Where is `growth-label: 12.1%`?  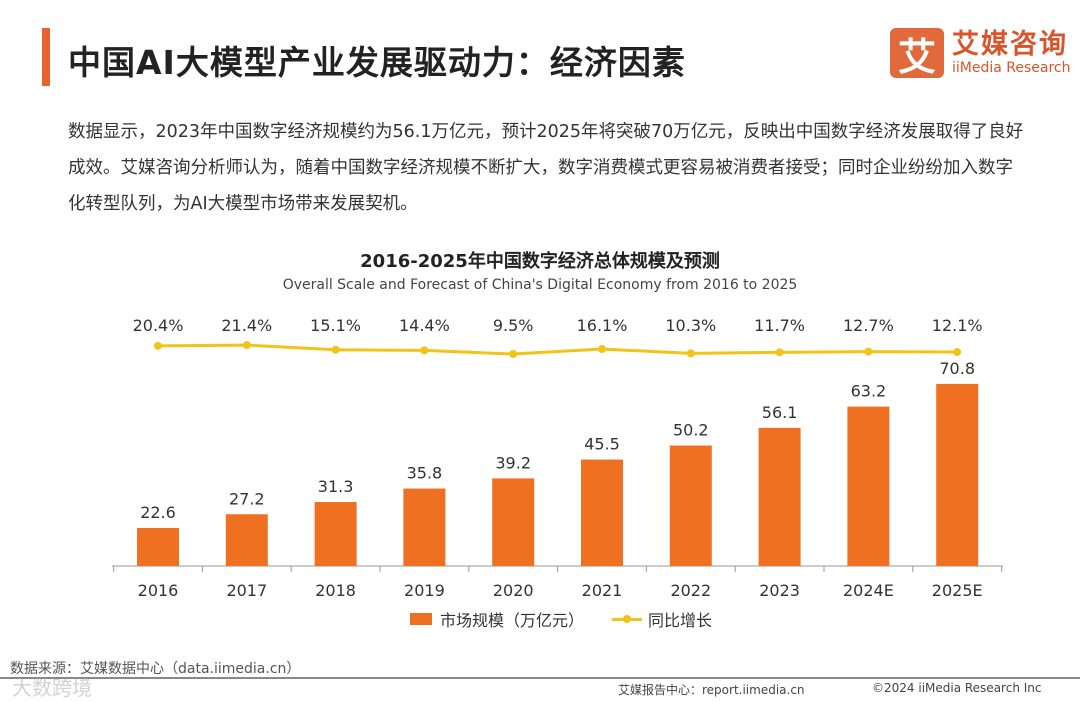 growth-label: 12.1% is located at coordinates (957, 325).